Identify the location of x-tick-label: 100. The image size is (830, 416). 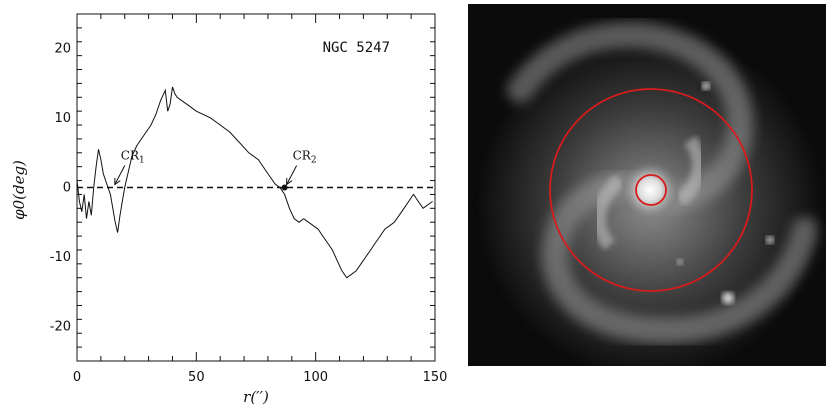
(315, 377).